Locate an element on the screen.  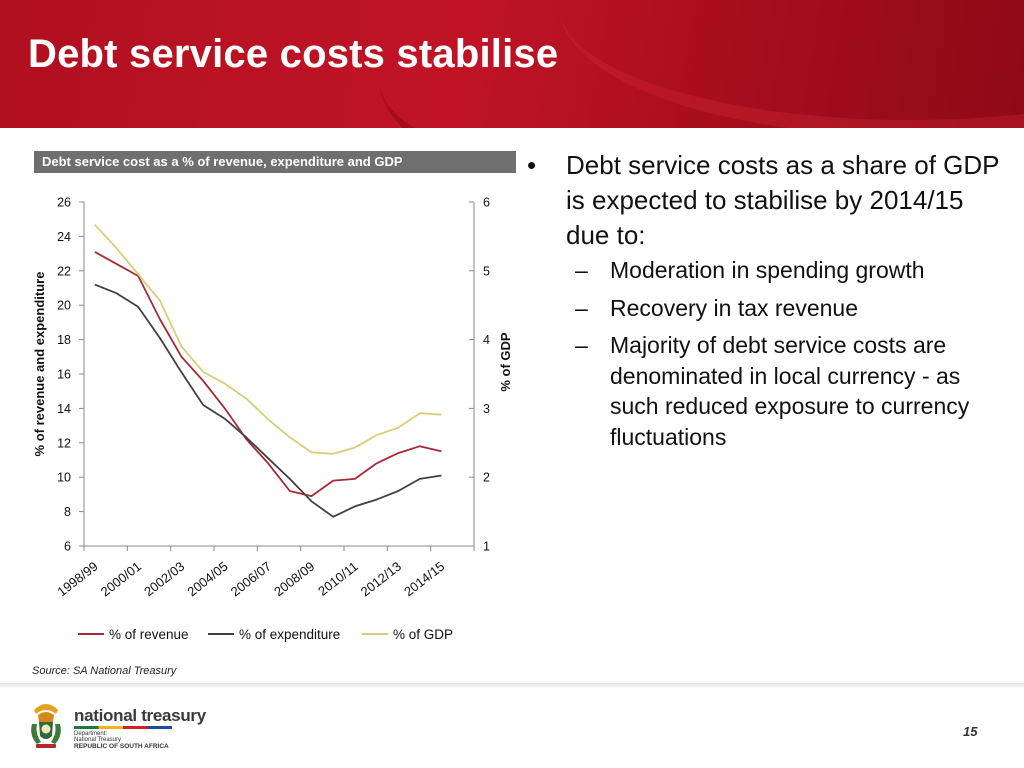
legend-expenditure-label: % of expenditure is located at coordinates (289, 634).